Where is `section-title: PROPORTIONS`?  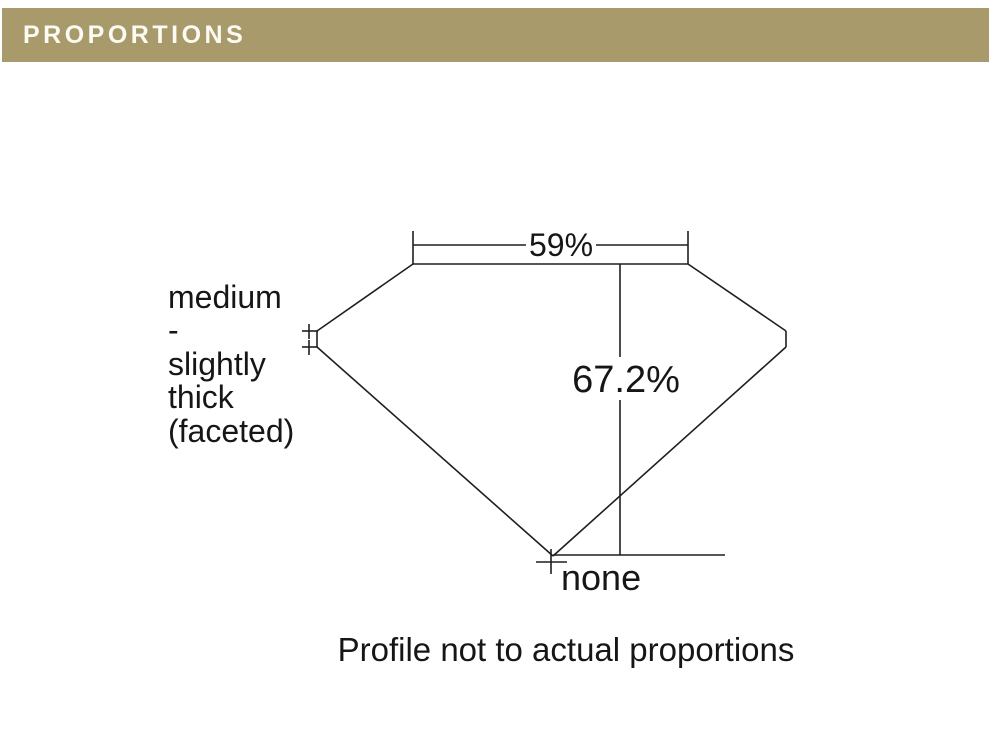 section-title: PROPORTIONS is located at coordinates (135, 34).